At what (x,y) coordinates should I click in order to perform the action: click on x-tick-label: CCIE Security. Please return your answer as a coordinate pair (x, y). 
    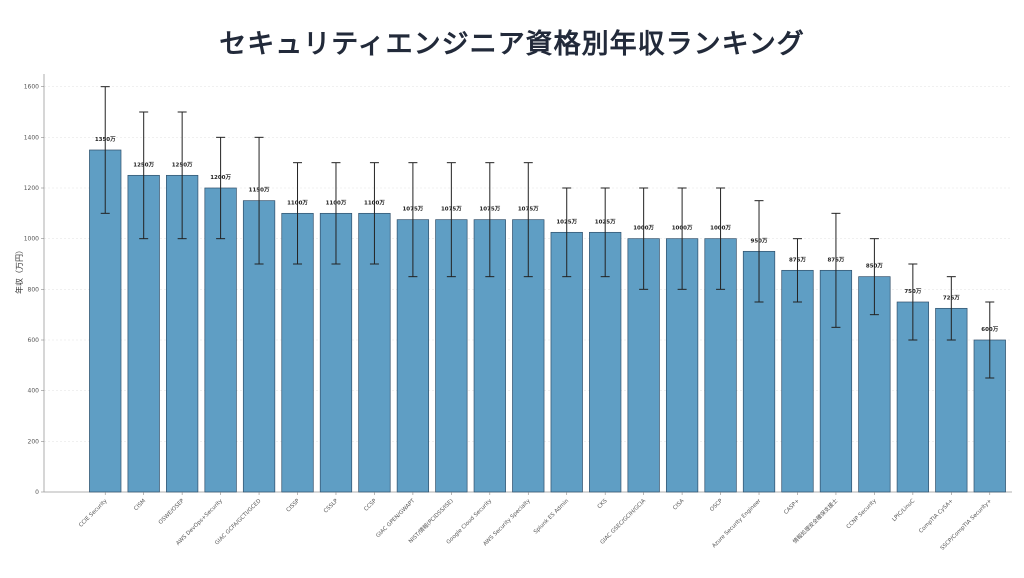
    Looking at the image, I should click on (93, 513).